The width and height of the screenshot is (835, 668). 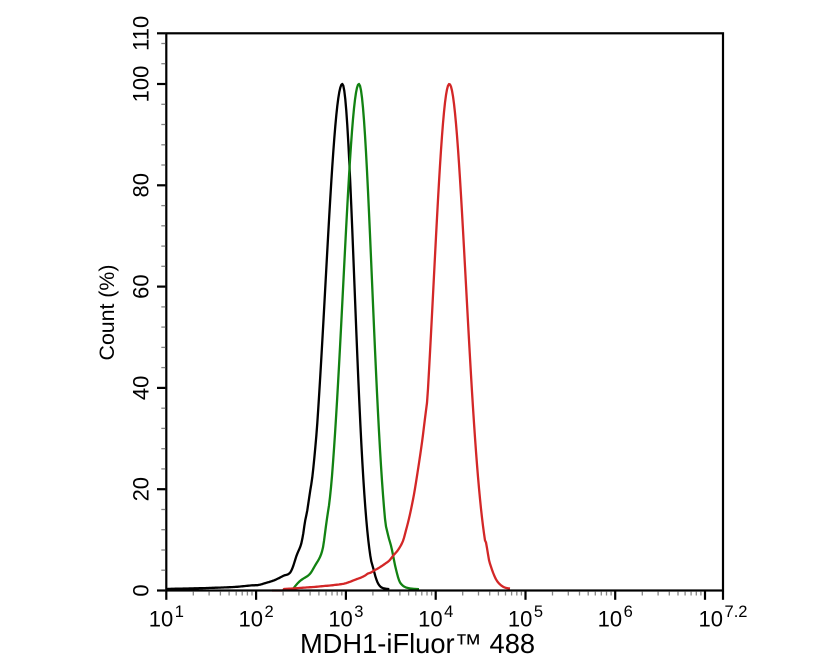 What do you see at coordinates (107, 313) in the screenshot?
I see `svg-text: Count (%)` at bounding box center [107, 313].